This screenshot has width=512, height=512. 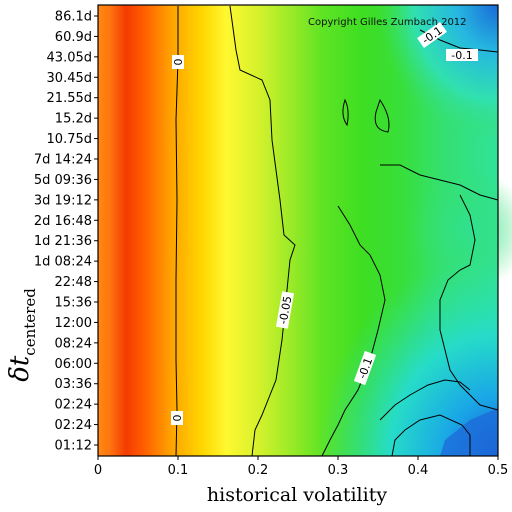 What do you see at coordinates (63, 221) in the screenshot?
I see `y-tick-label: 2d 16:48` at bounding box center [63, 221].